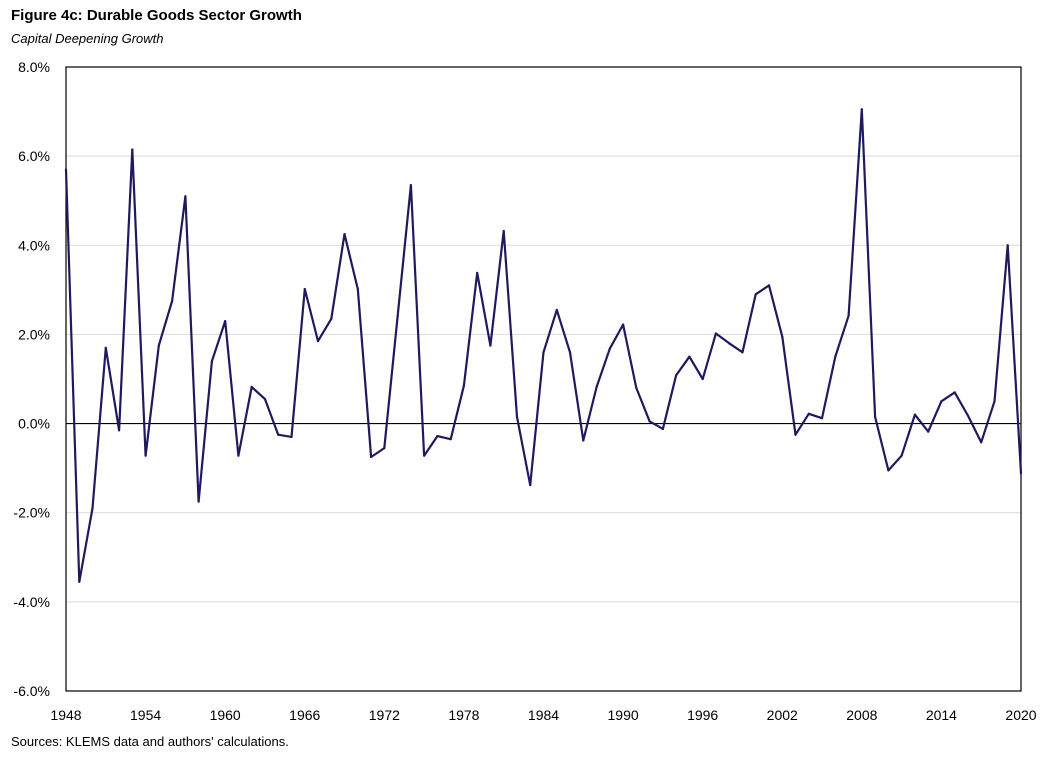 The height and width of the screenshot is (758, 1044). I want to click on chart-subtitle: Capital Deepening Growth, so click(87, 38).